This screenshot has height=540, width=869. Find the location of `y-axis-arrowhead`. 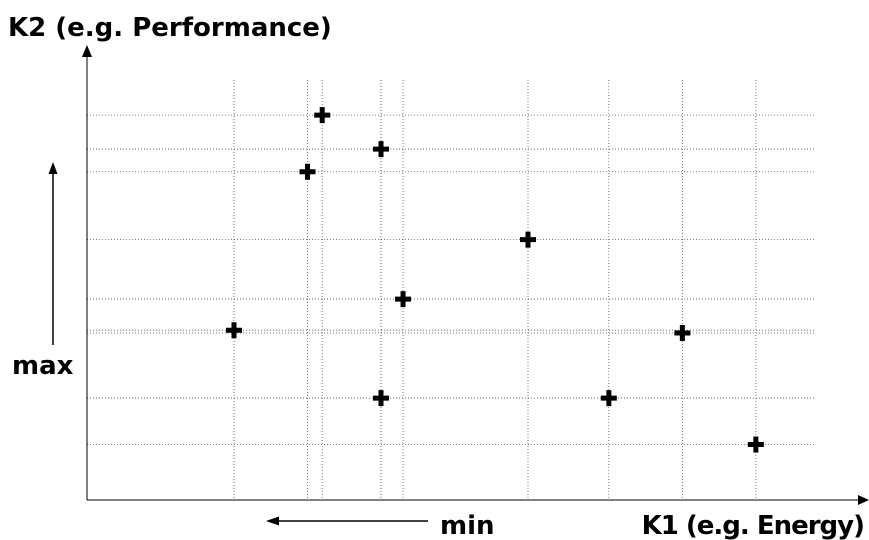

y-axis-arrowhead is located at coordinates (87, 51).